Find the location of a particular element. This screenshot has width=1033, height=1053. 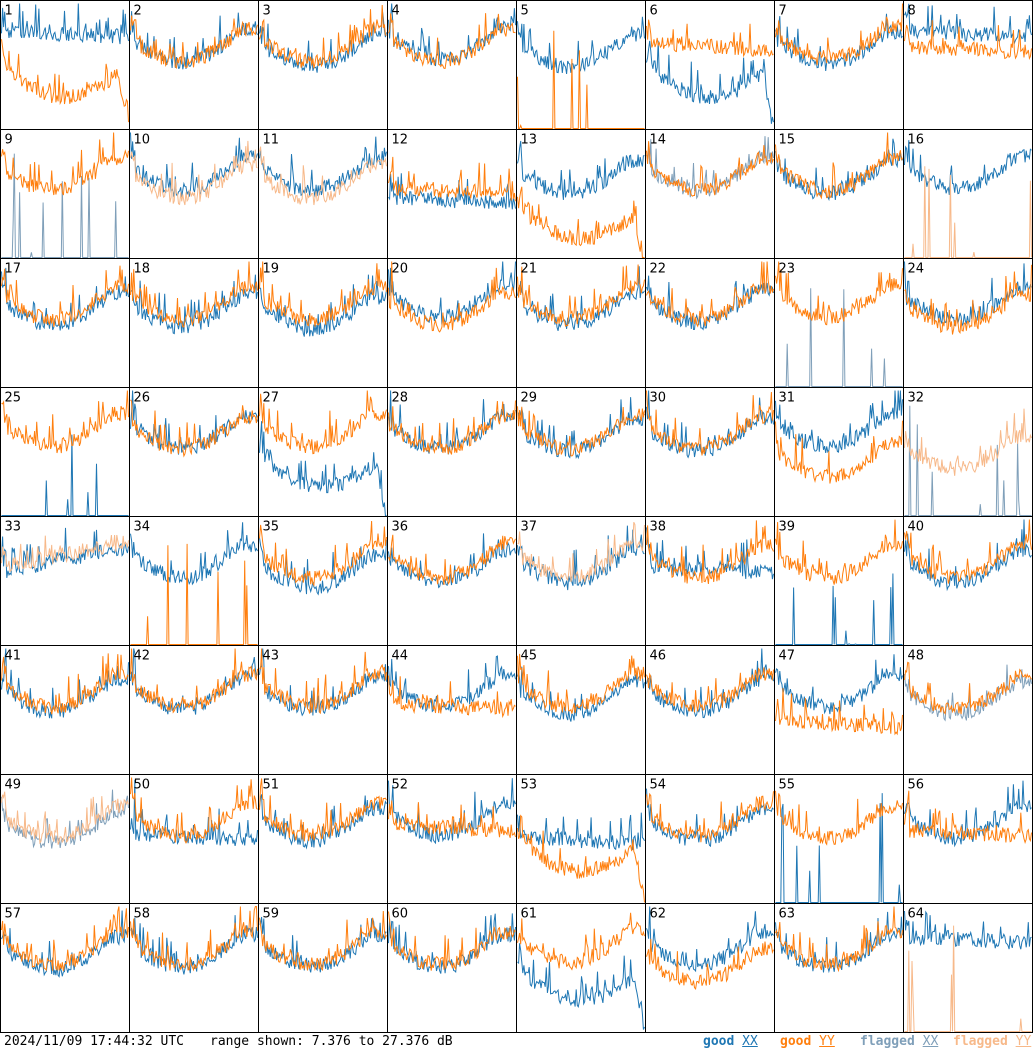

tile-panel-36: 36 is located at coordinates (452, 581).